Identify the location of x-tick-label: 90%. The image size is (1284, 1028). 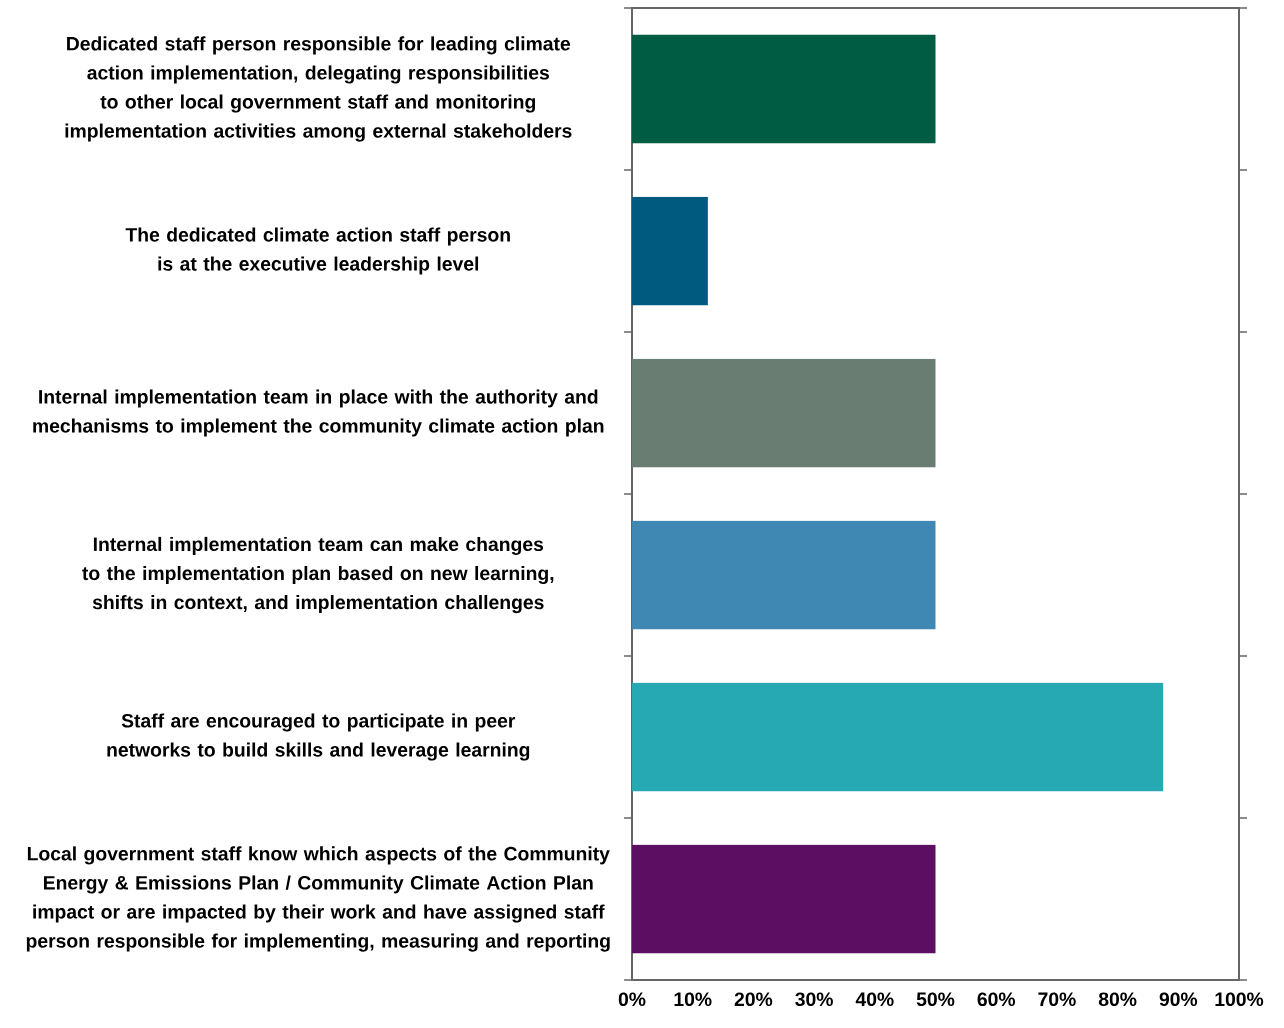
(1178, 999).